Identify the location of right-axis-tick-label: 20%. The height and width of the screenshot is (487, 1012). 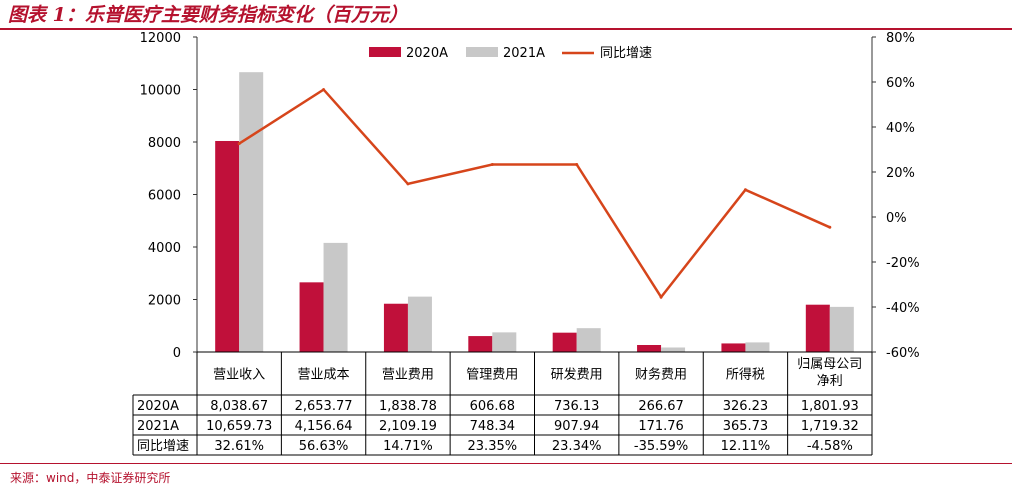
(900, 173).